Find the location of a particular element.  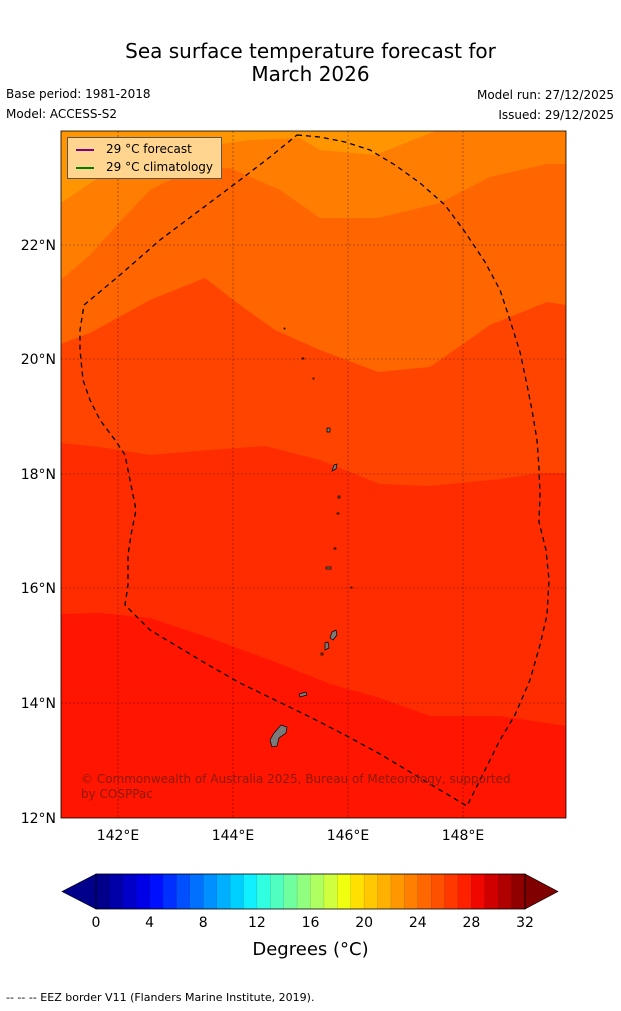

legend-forecast-label: 29 °C forecast is located at coordinates (149, 149).